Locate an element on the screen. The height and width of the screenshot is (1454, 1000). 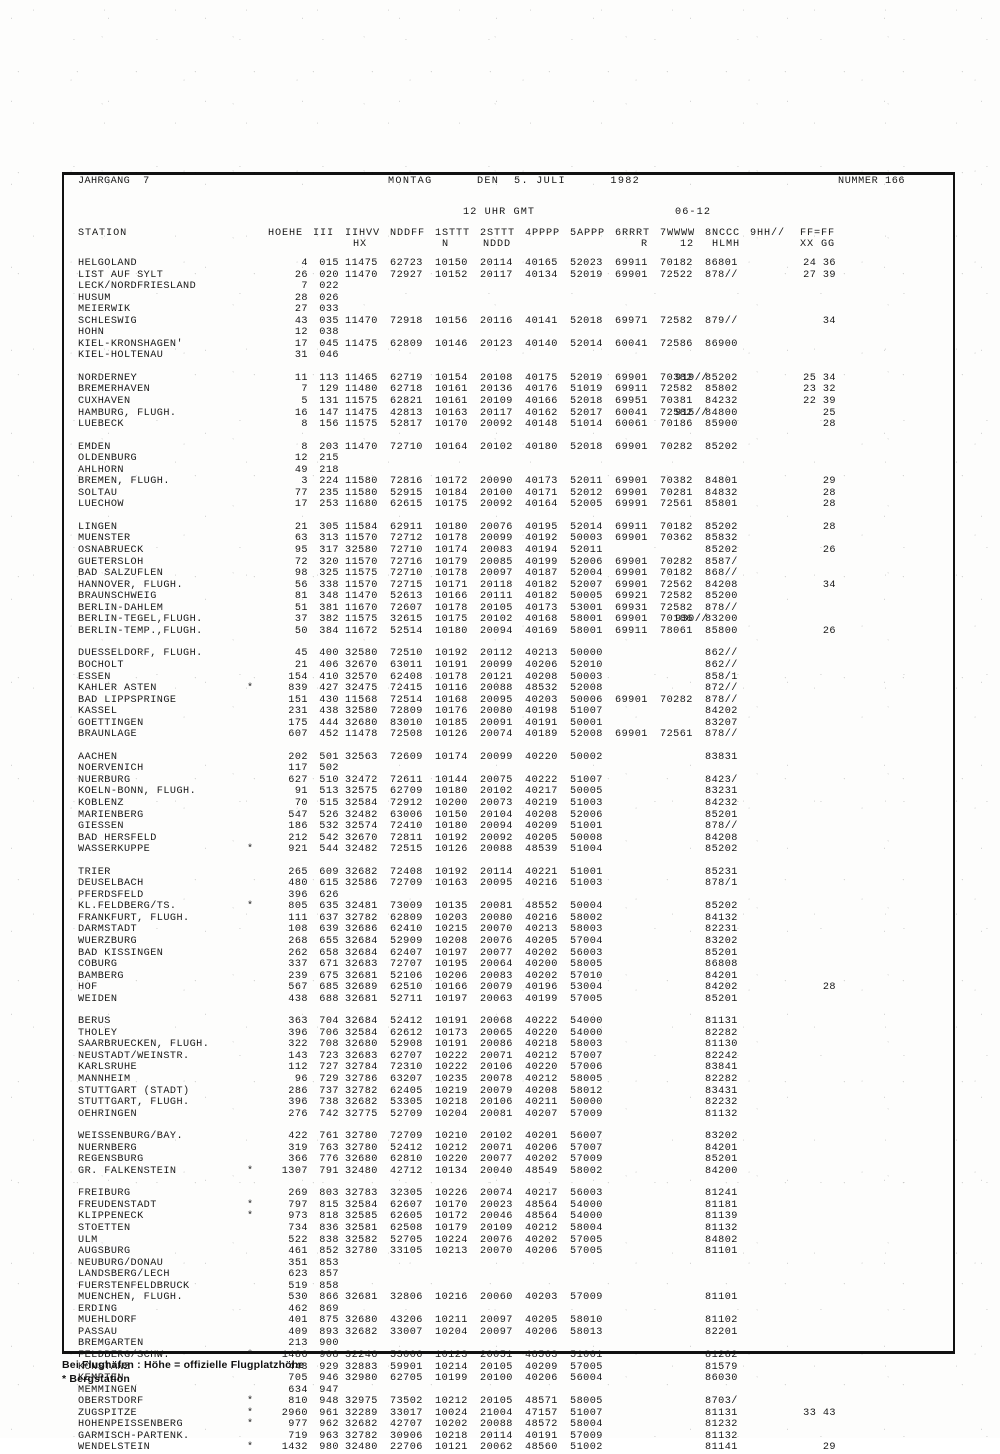
column-header-6rrrt: 6RRRT is located at coordinates (633, 233).